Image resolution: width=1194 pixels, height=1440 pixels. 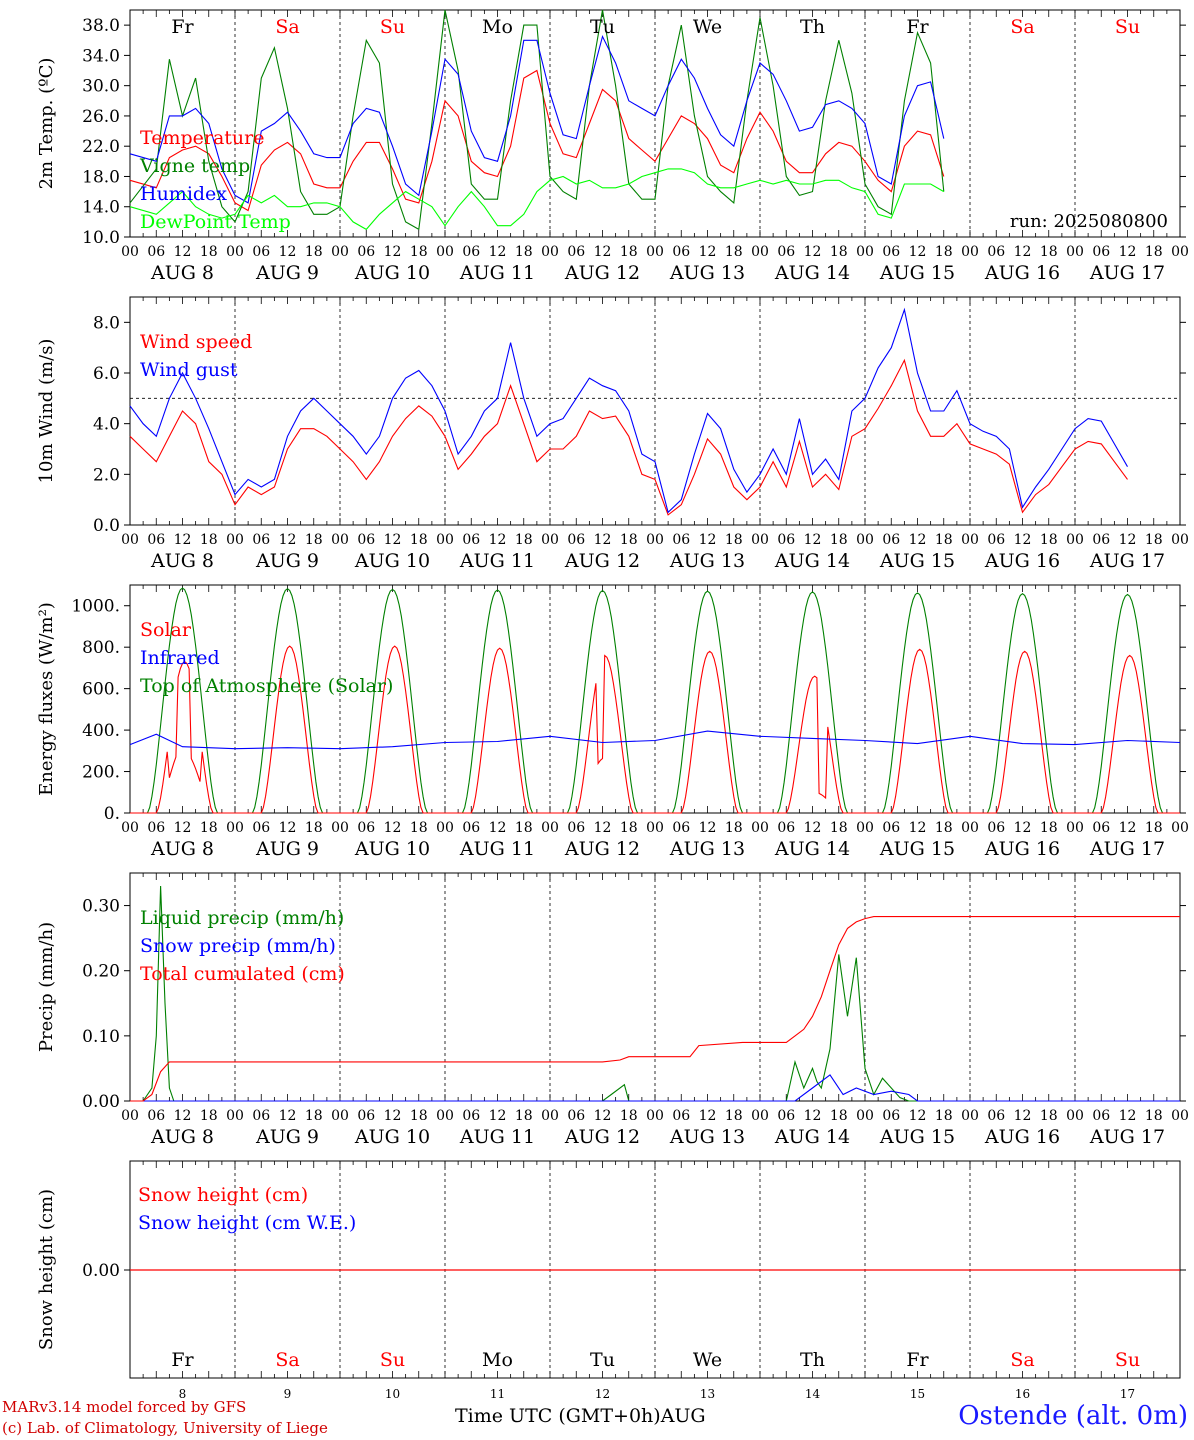 I want to click on date-label: AUG 17, so click(x=1127, y=1137).